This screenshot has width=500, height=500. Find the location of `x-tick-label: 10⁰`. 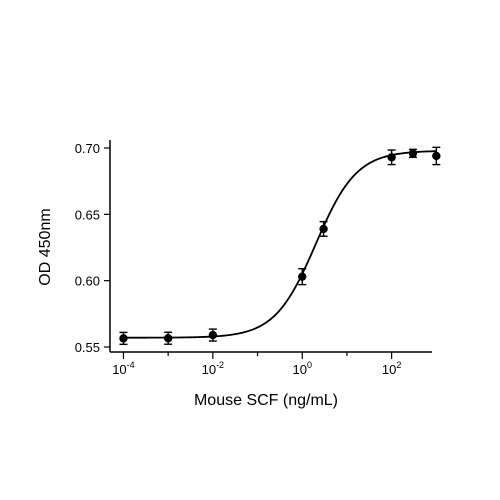

x-tick-label: 10⁰ is located at coordinates (301, 368).